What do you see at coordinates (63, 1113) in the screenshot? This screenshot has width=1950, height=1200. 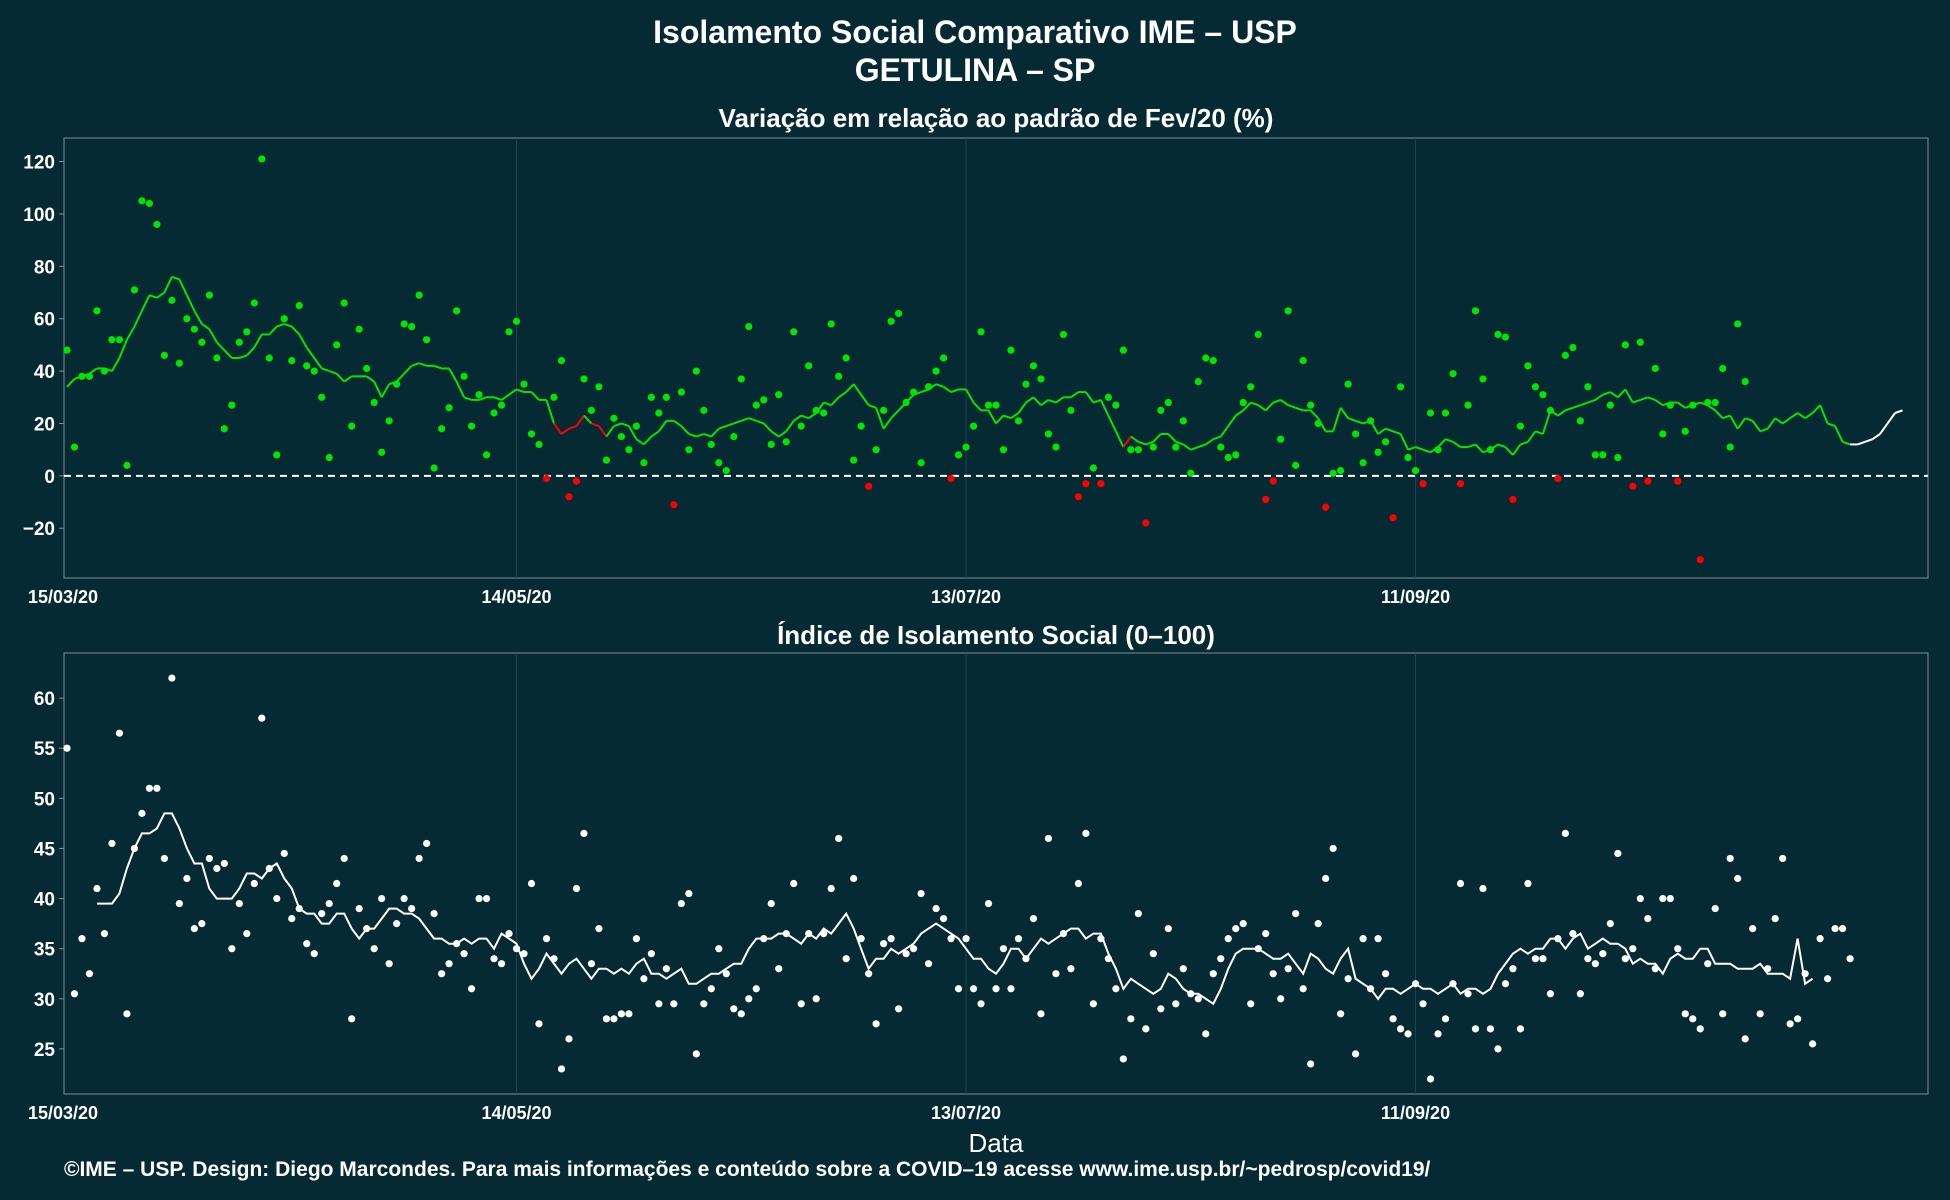 I see `x-tick-label: 15/03/20` at bounding box center [63, 1113].